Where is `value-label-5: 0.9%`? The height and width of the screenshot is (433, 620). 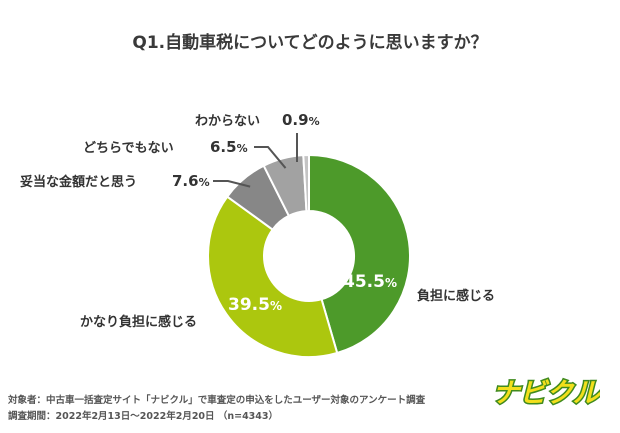
value-label-5: 0.9% is located at coordinates (301, 120).